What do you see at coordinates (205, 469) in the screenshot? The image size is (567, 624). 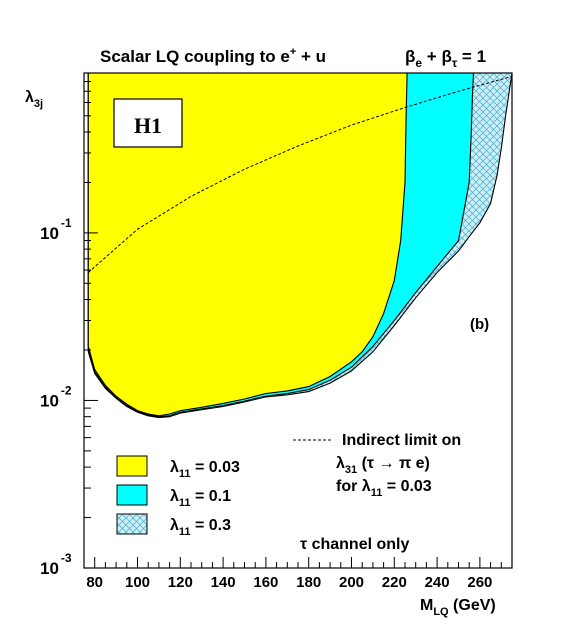 I see `legend-label: λ11 = 0.03` at bounding box center [205, 469].